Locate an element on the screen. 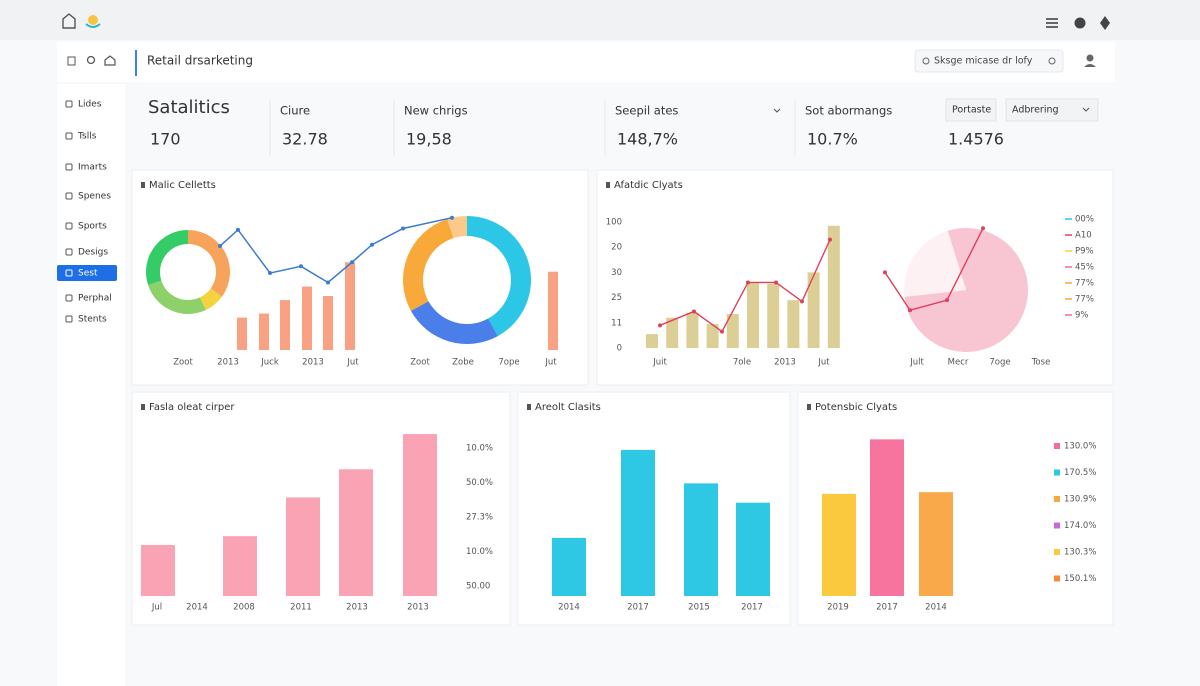 The image size is (1200, 686). search-box is located at coordinates (989, 61).